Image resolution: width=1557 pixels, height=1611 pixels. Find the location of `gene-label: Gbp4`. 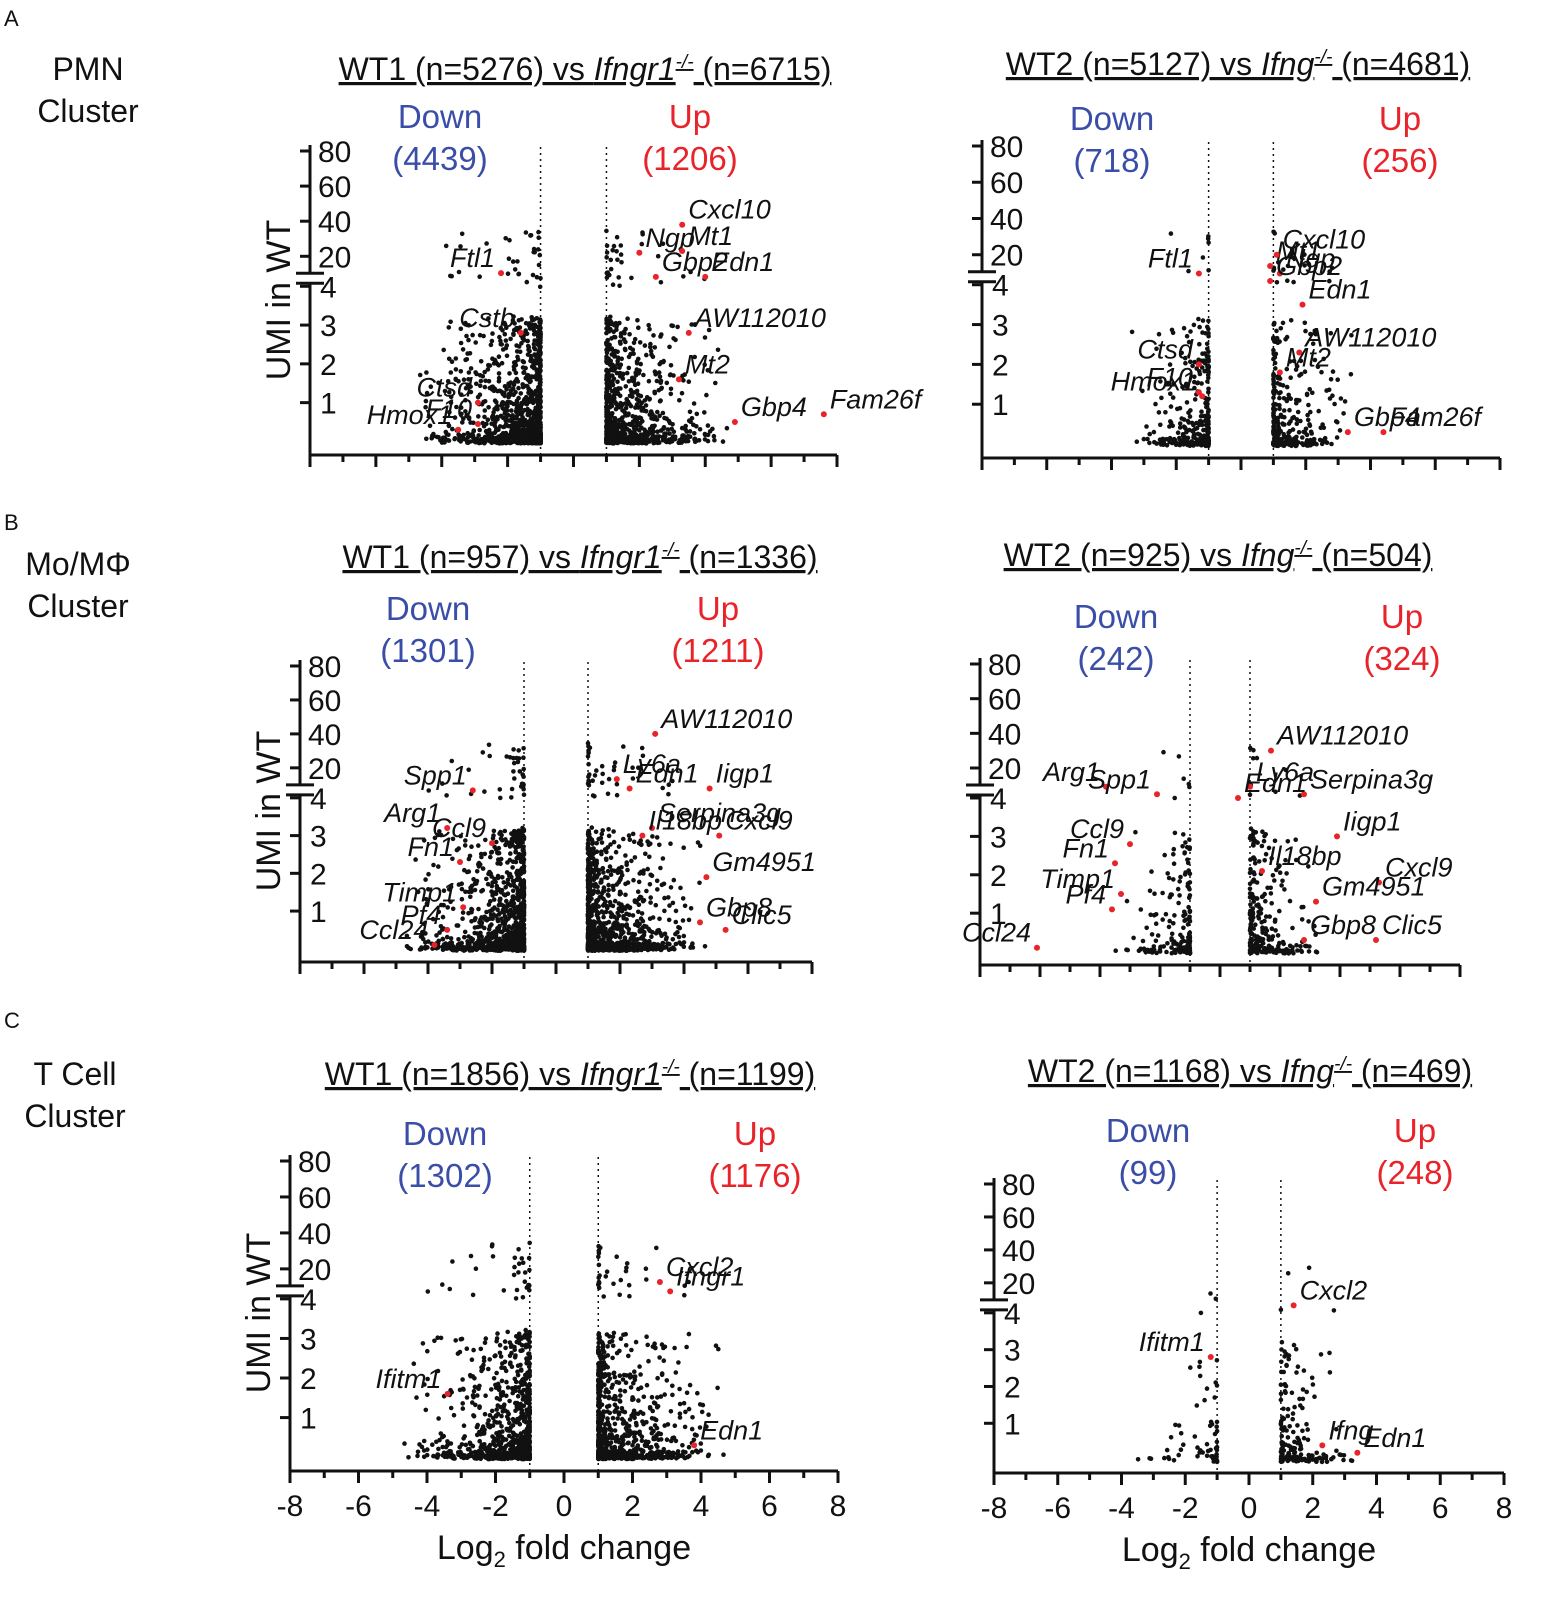

gene-label: Gbp4 is located at coordinates (774, 407).